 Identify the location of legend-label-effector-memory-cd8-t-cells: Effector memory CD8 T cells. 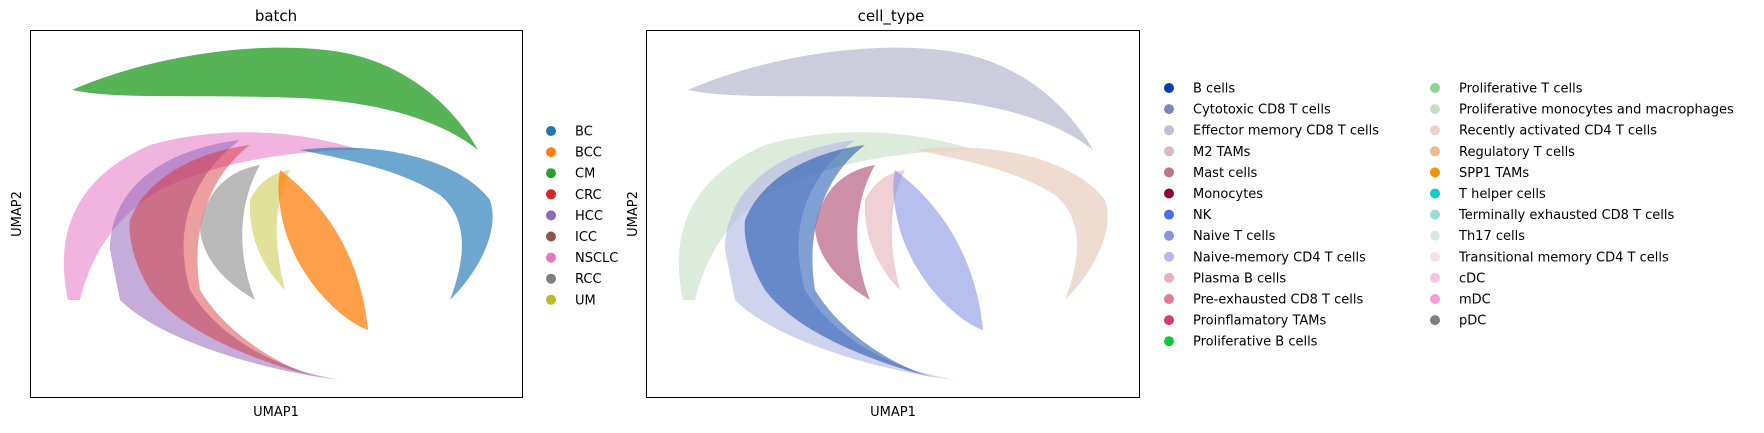
(1286, 131).